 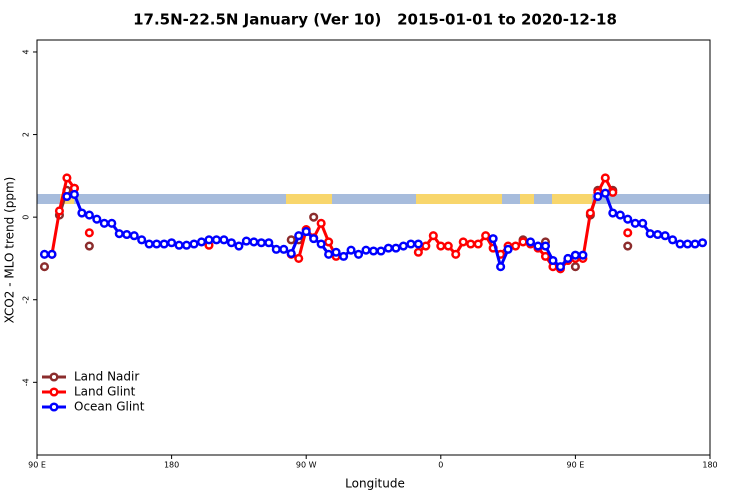 What do you see at coordinates (109, 407) in the screenshot?
I see `legend-label: Ocean Glint` at bounding box center [109, 407].